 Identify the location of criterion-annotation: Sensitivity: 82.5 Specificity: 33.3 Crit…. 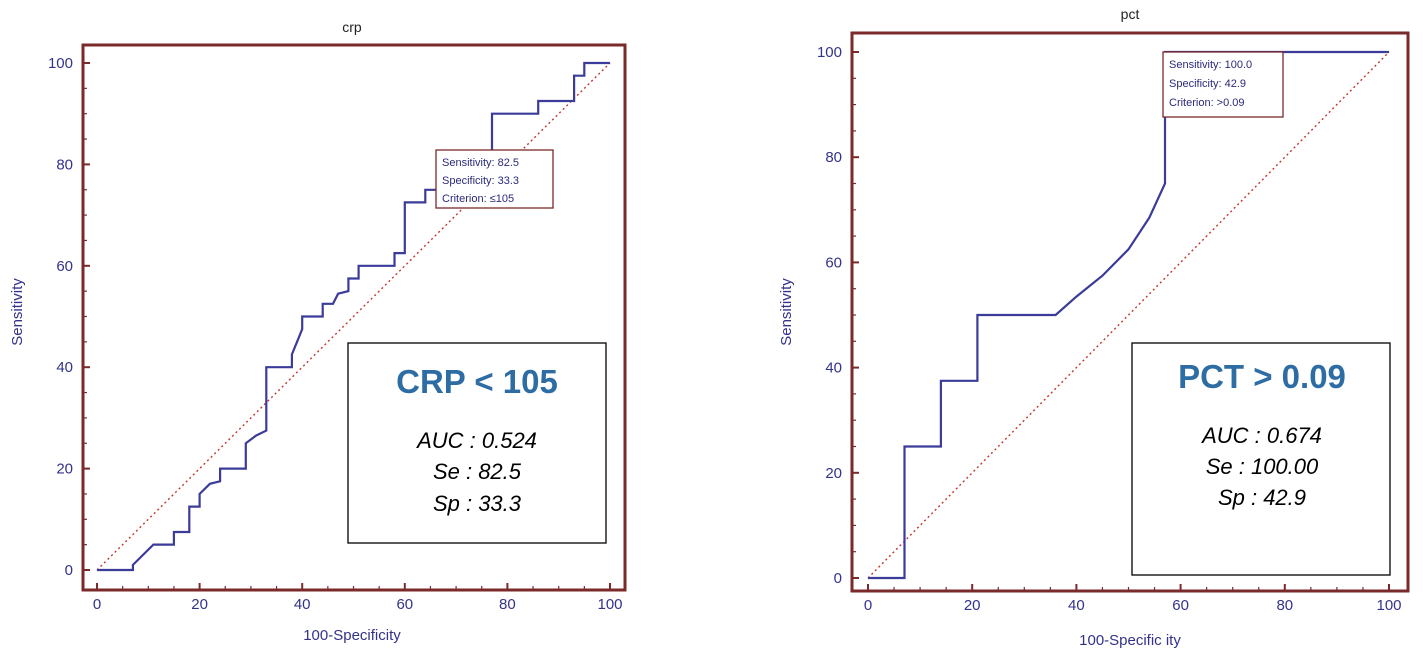
(494, 179).